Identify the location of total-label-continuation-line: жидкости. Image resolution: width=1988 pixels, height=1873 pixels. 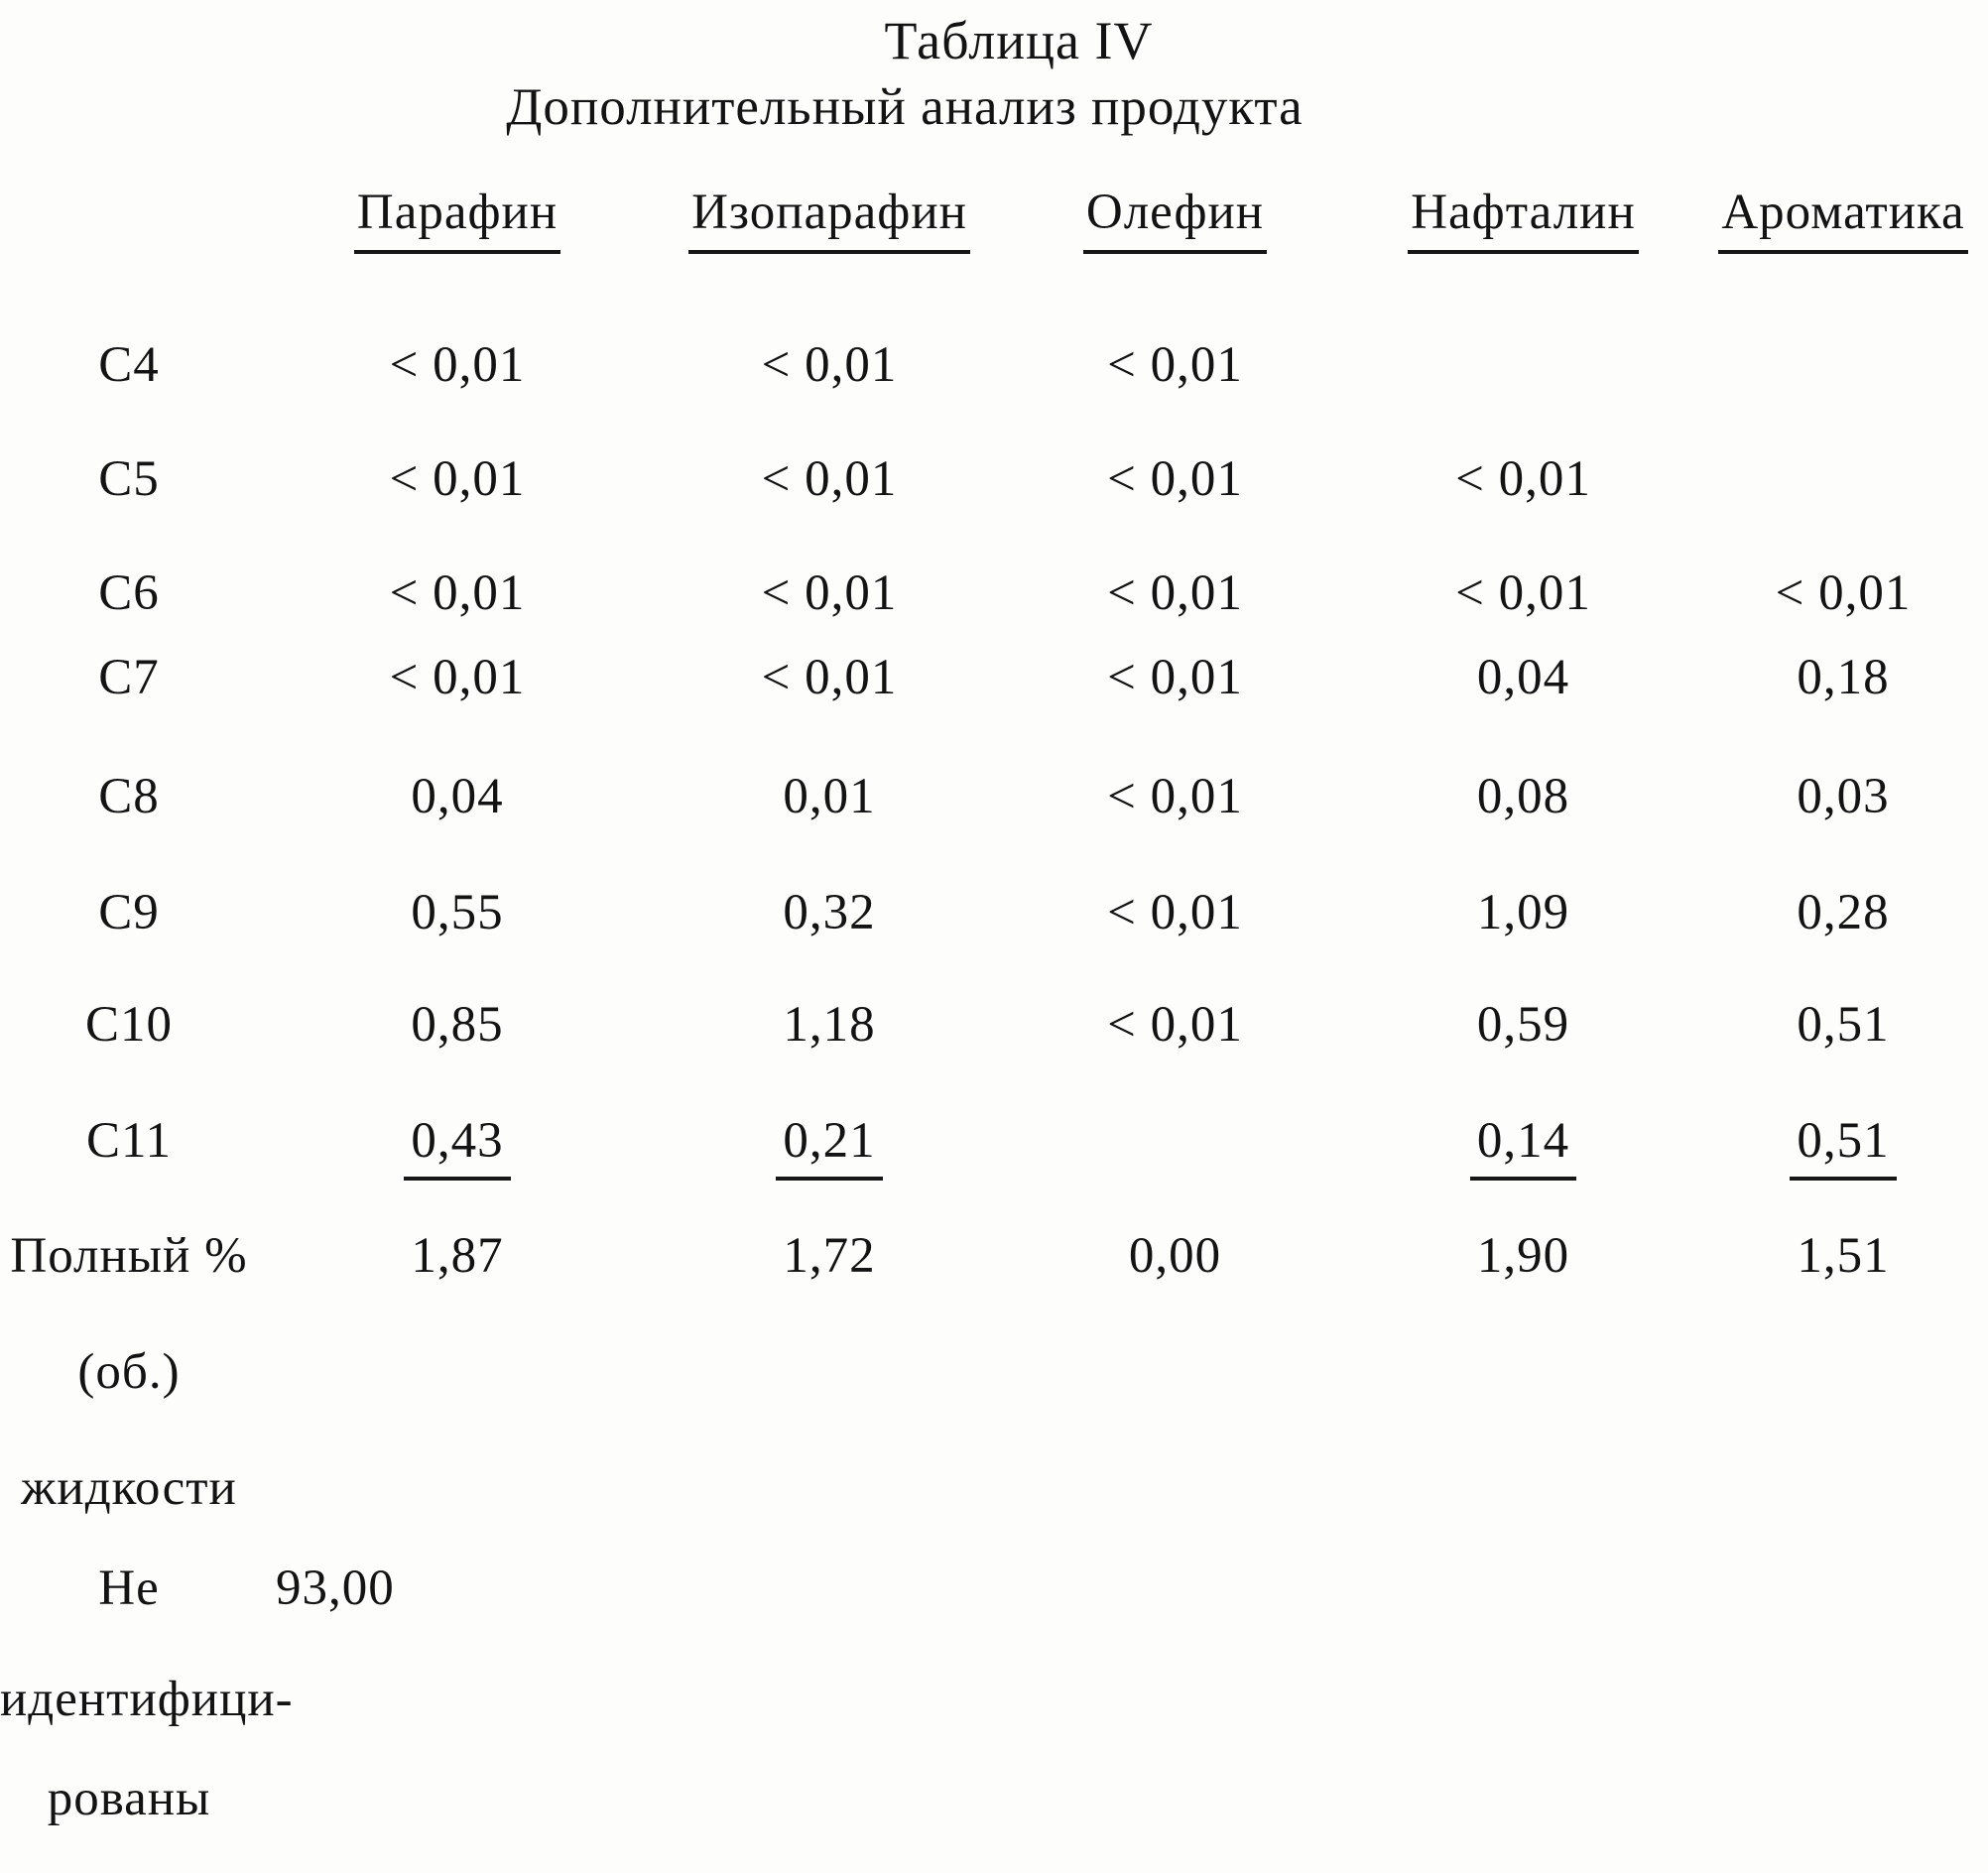
(994, 1488).